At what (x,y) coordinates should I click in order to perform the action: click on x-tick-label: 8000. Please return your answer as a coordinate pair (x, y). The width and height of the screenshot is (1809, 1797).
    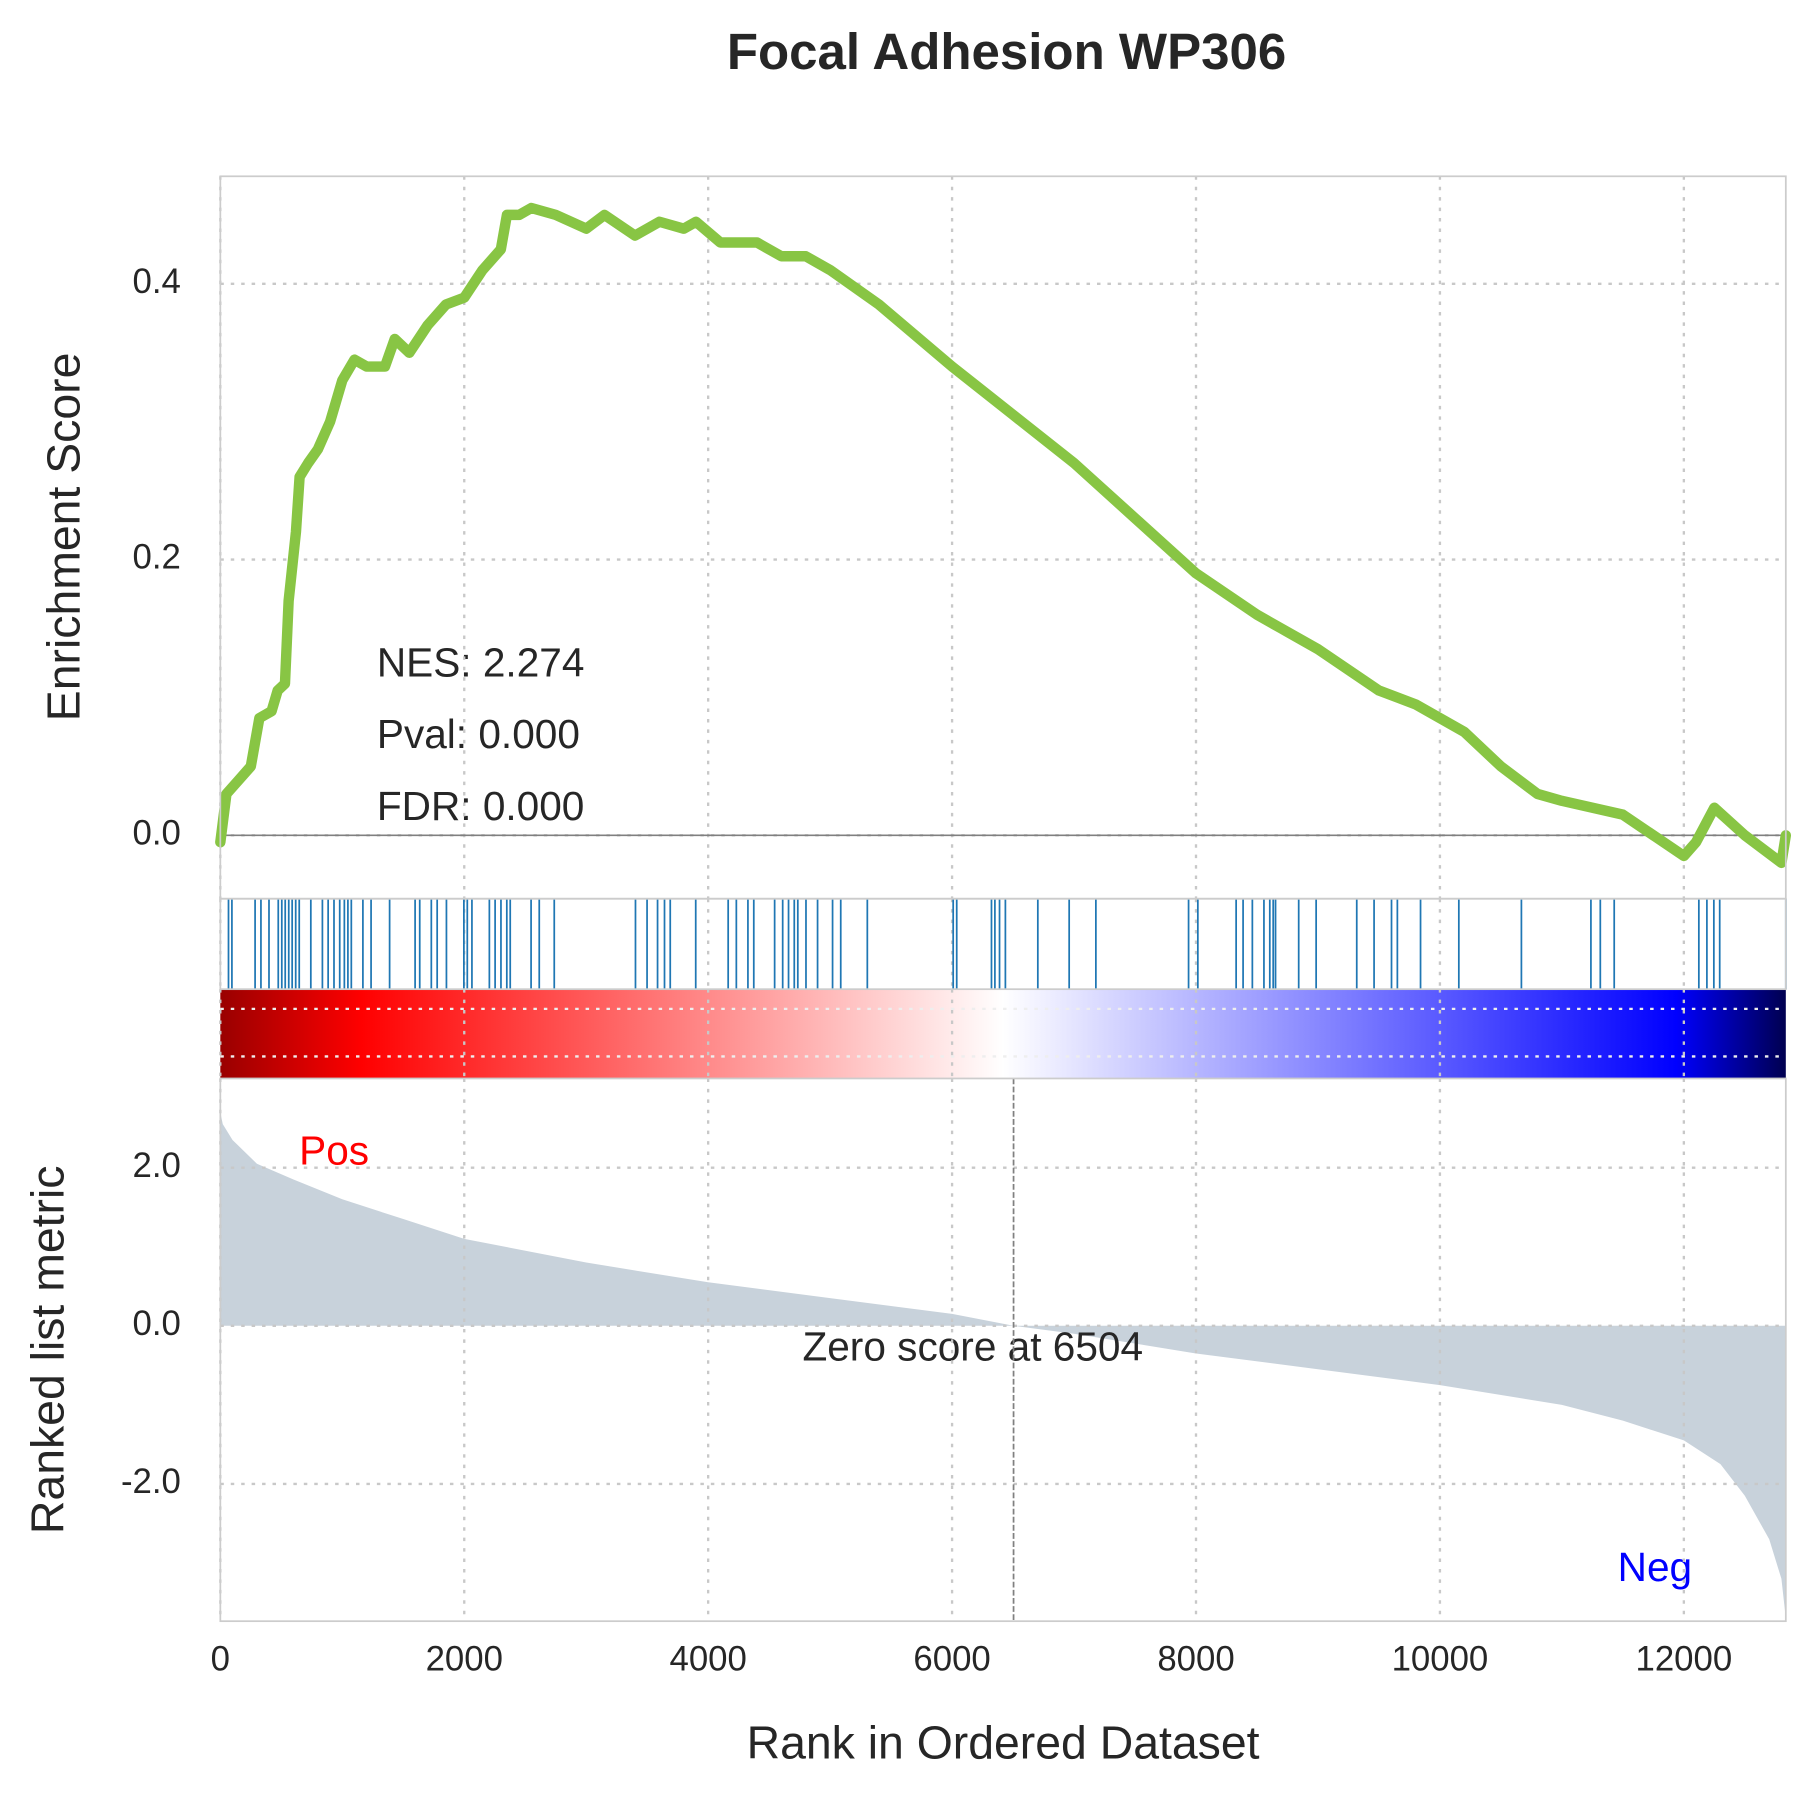
    Looking at the image, I should click on (1195, 1660).